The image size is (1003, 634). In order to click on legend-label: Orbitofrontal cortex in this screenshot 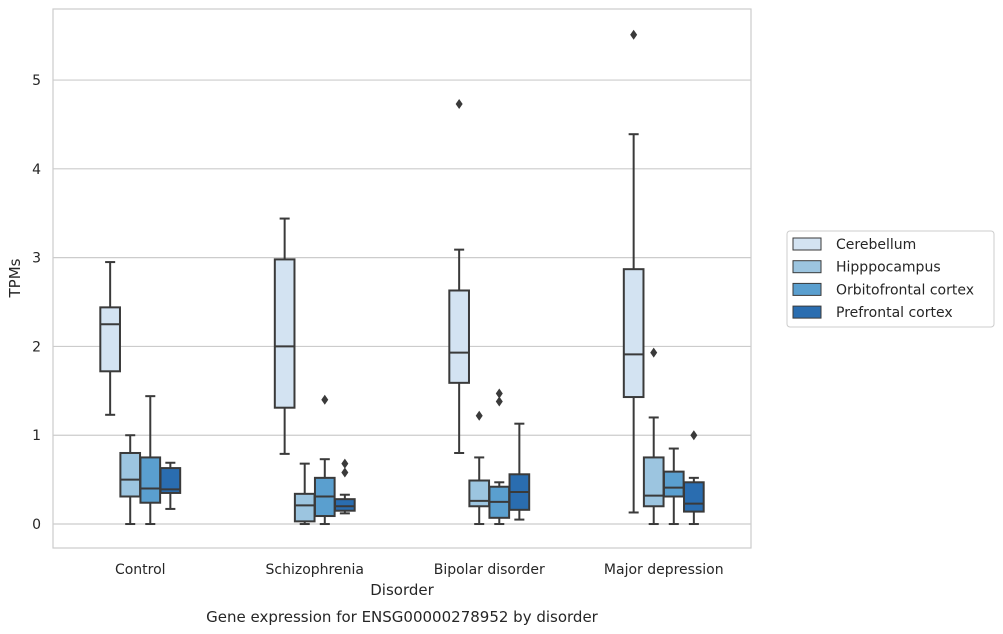, I will do `click(905, 290)`.